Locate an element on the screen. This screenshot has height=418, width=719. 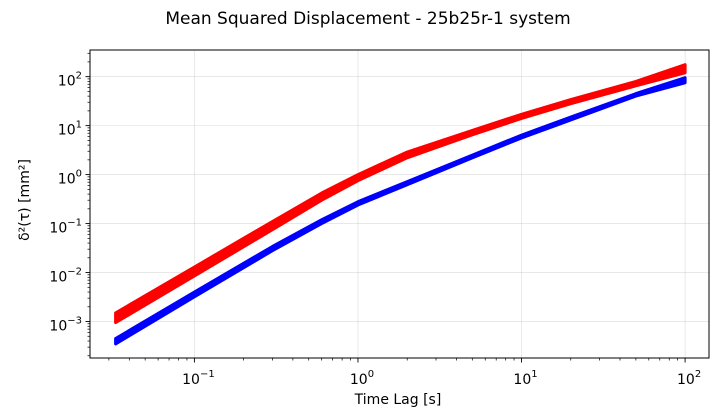
x-tick-label: 10¹ is located at coordinates (525, 378).